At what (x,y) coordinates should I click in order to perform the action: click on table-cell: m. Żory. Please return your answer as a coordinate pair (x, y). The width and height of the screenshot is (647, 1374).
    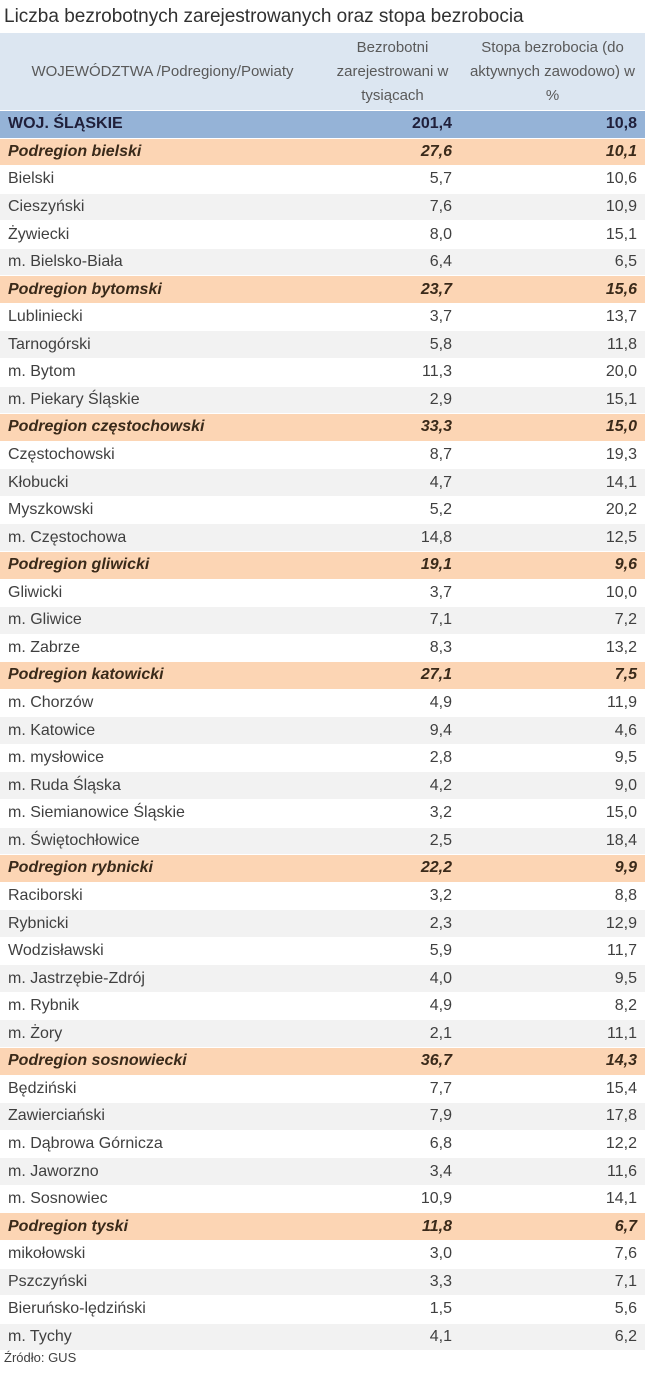
    Looking at the image, I should click on (35, 1033).